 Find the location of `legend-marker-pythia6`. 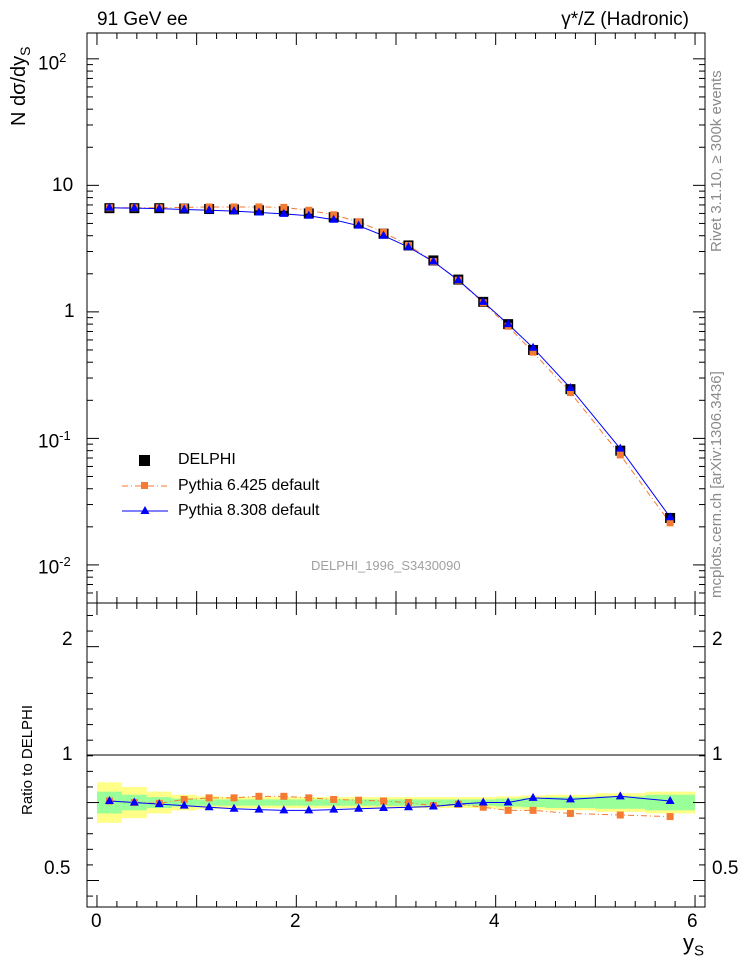

legend-marker-pythia6 is located at coordinates (144, 485).